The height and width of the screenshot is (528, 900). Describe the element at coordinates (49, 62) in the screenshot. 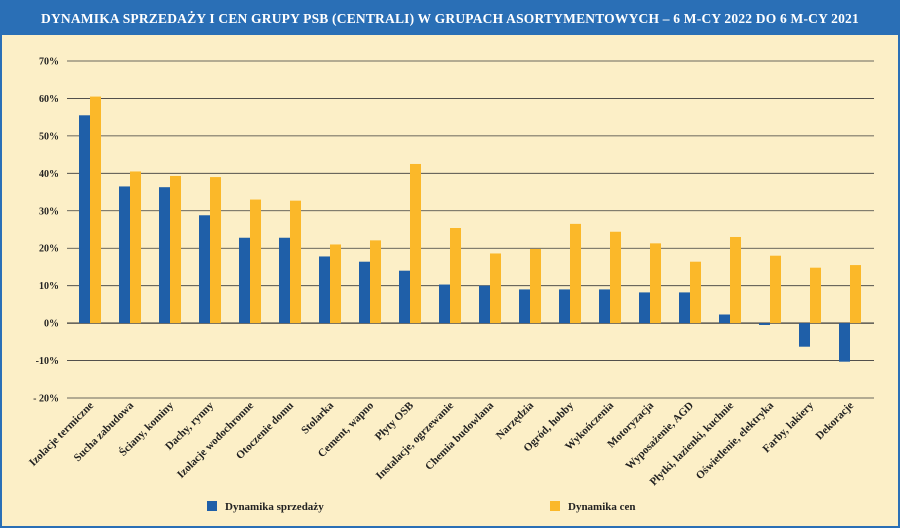

I see `y-tick-label: 70%` at that location.